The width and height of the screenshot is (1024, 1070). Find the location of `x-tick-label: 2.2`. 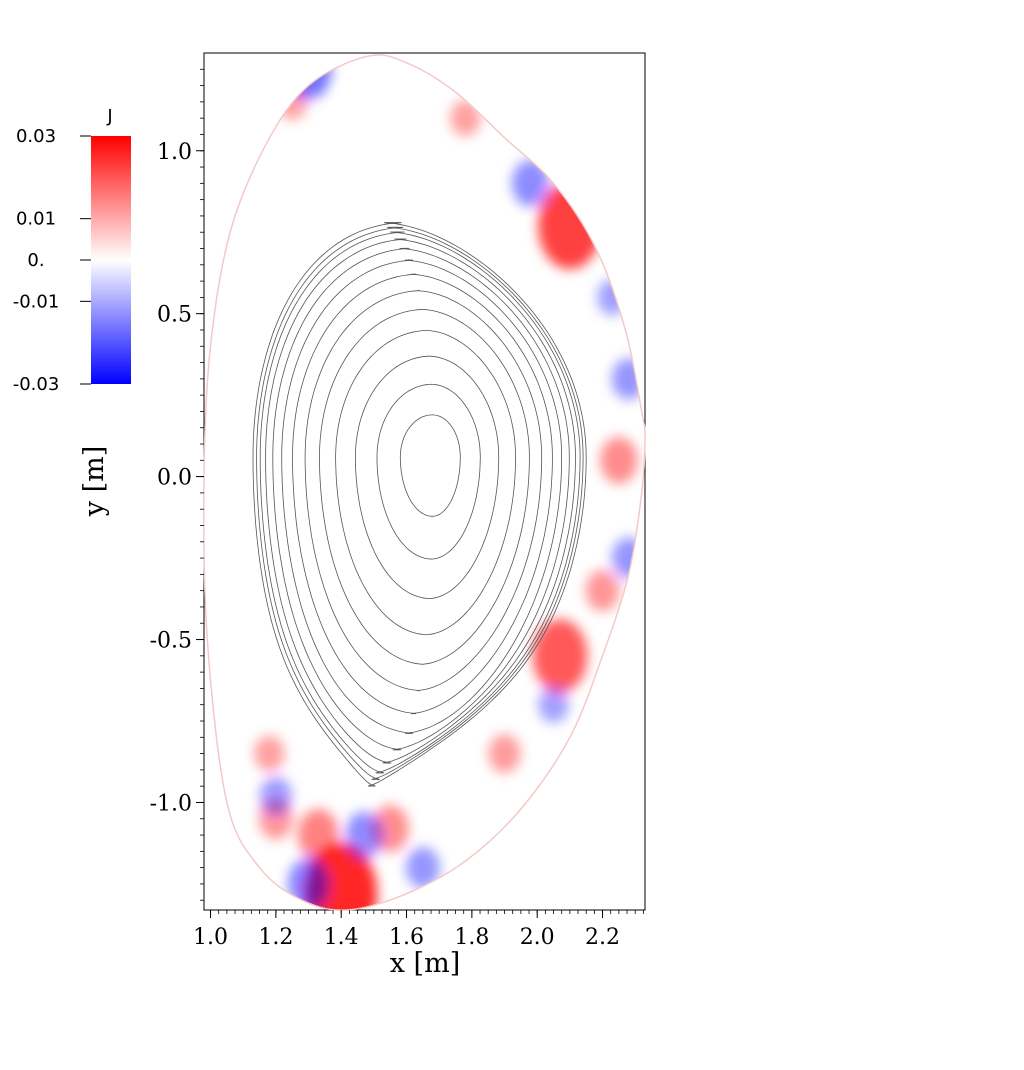

x-tick-label: 2.2 is located at coordinates (602, 937).